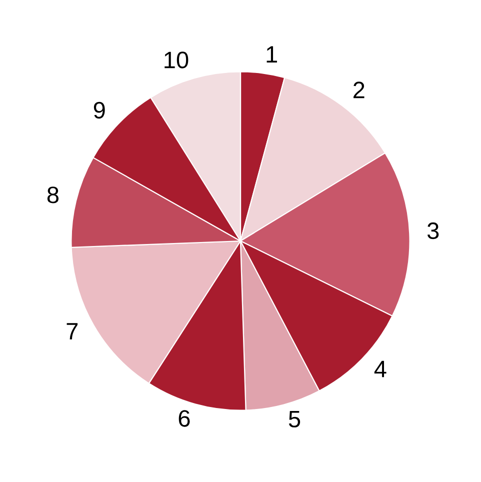  What do you see at coordinates (380, 369) in the screenshot?
I see `slice-label: 4` at bounding box center [380, 369].